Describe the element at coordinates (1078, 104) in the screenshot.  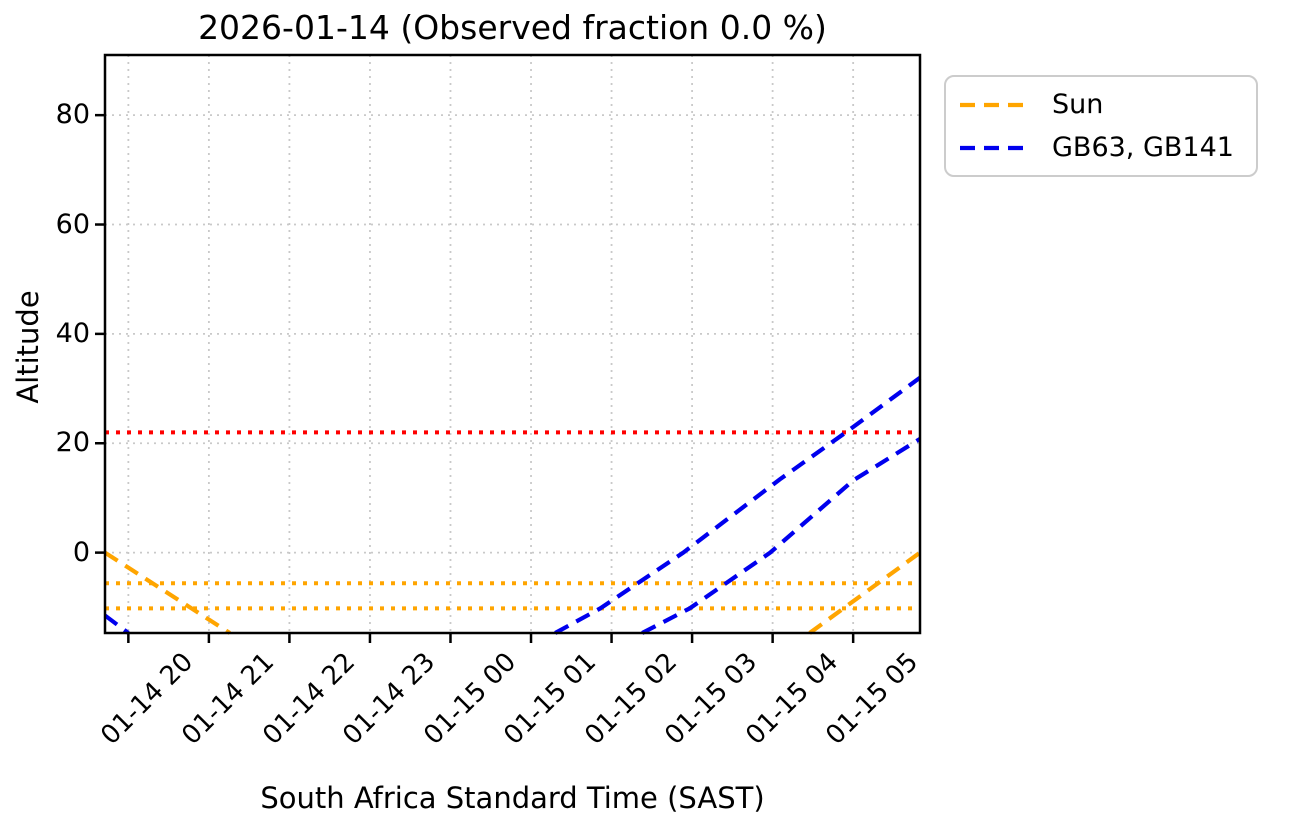
I see `legend-label: Sun` at that location.